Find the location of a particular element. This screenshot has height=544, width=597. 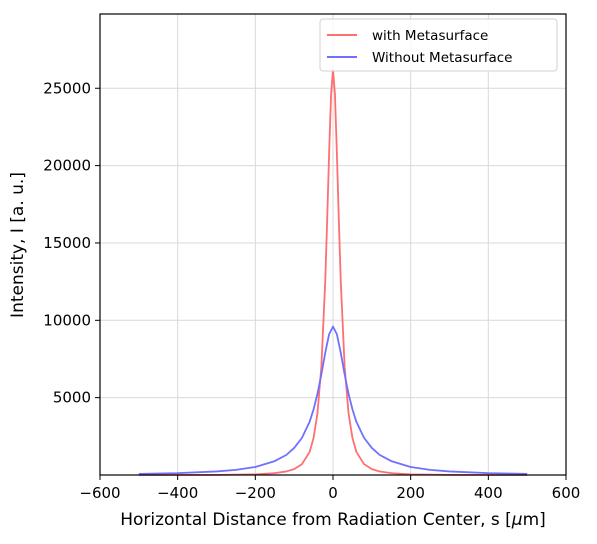

legend-label-with-metasurface: with Metasurface is located at coordinates (430, 36).